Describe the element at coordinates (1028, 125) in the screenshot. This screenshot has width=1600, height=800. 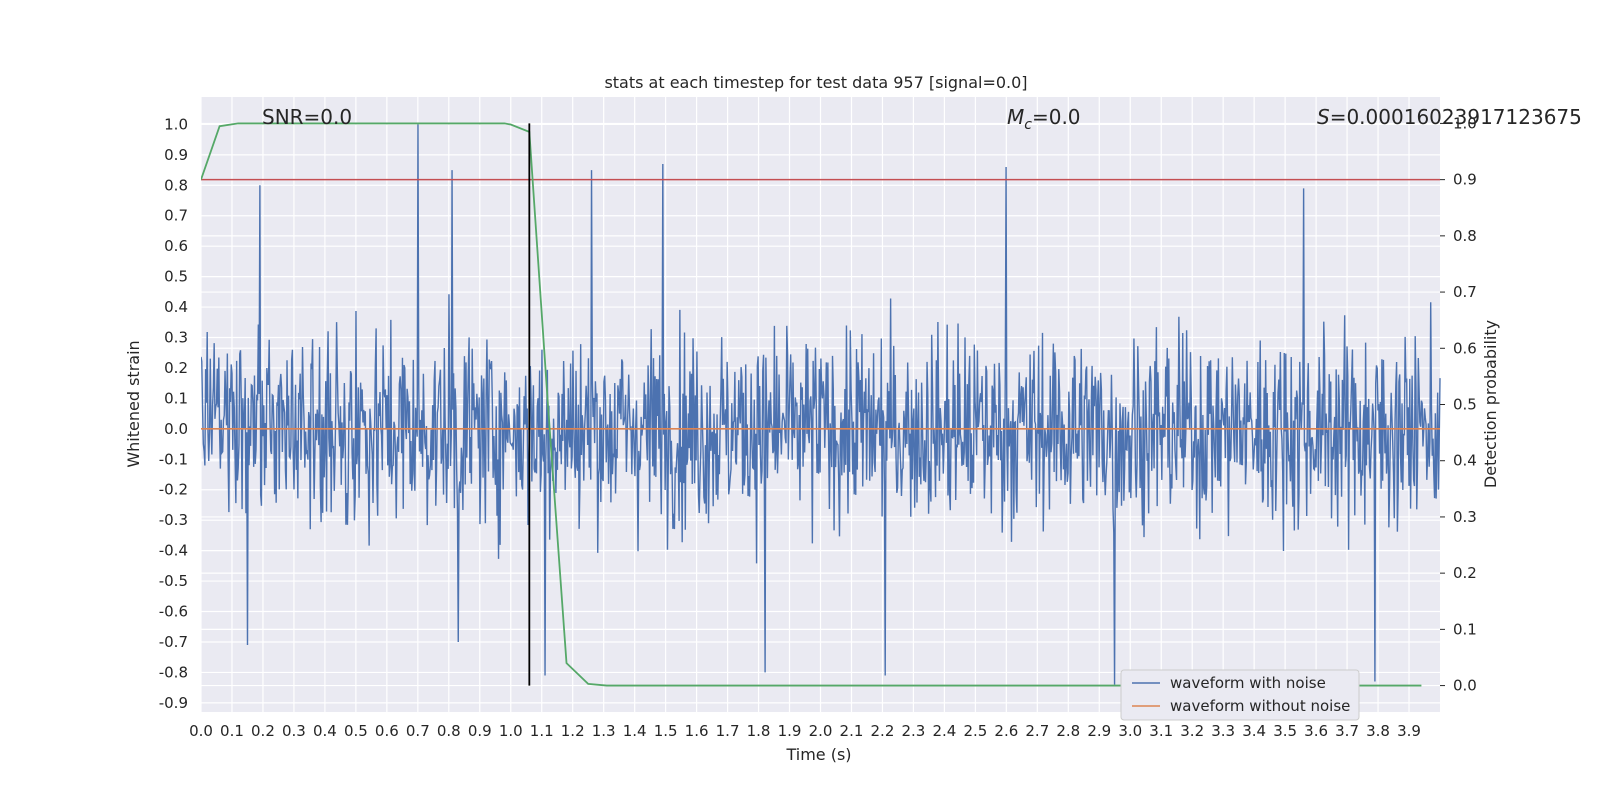
I see `chirp-mass-subscript: c` at that location.